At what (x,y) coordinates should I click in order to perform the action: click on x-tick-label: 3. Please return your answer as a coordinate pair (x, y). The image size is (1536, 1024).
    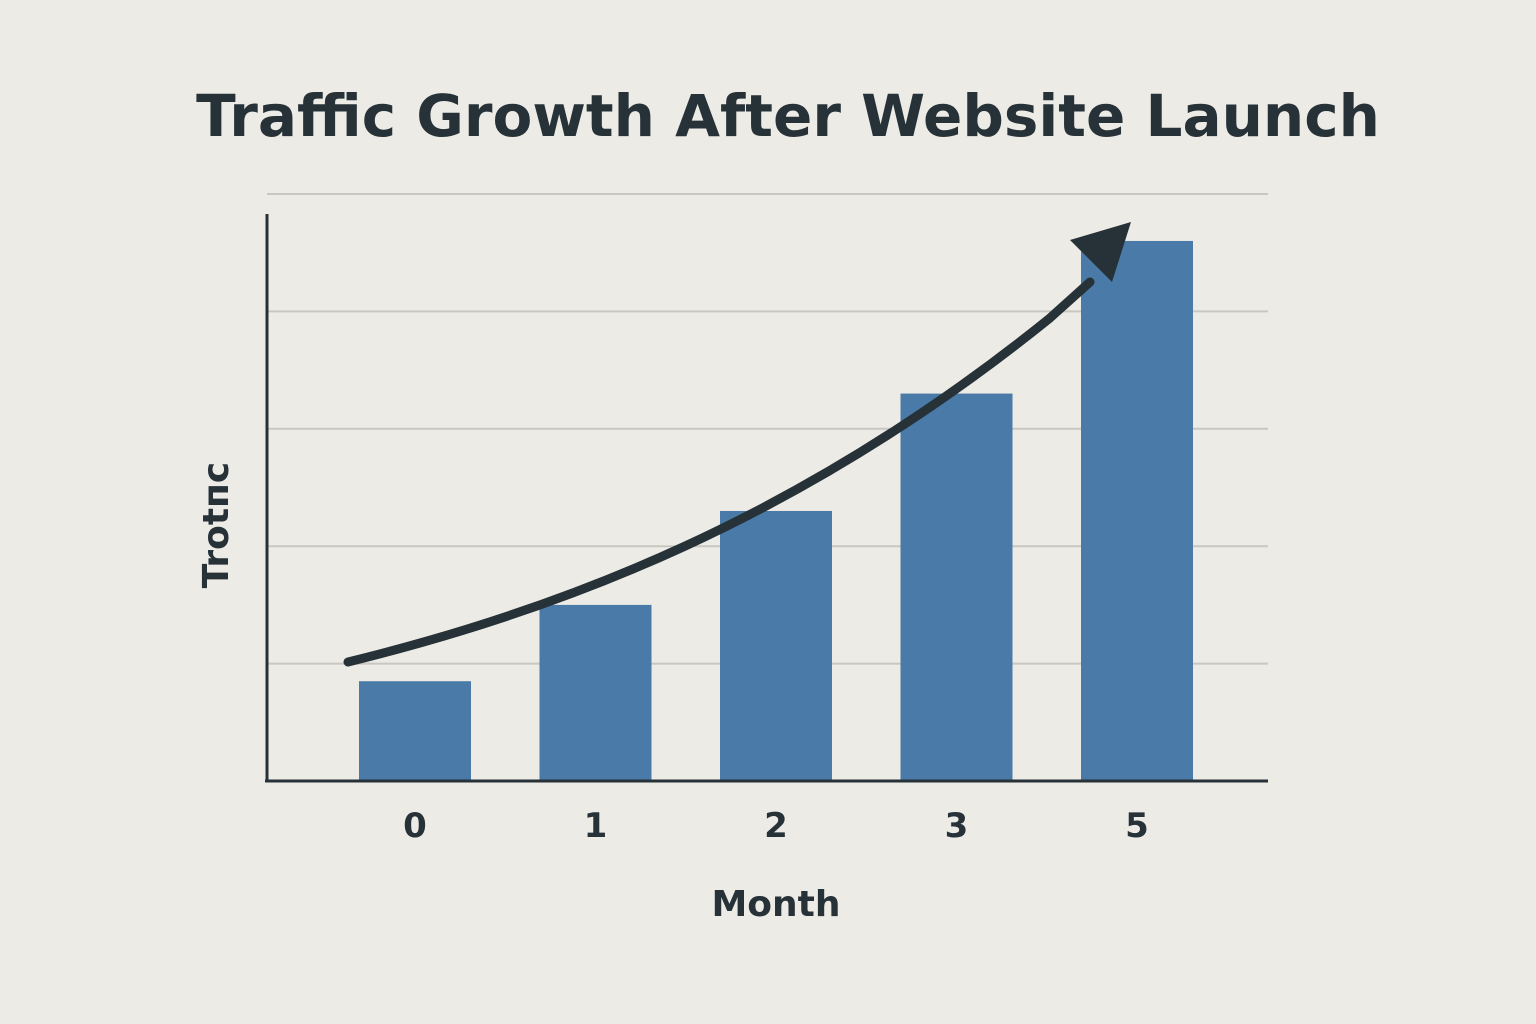
    Looking at the image, I should click on (957, 826).